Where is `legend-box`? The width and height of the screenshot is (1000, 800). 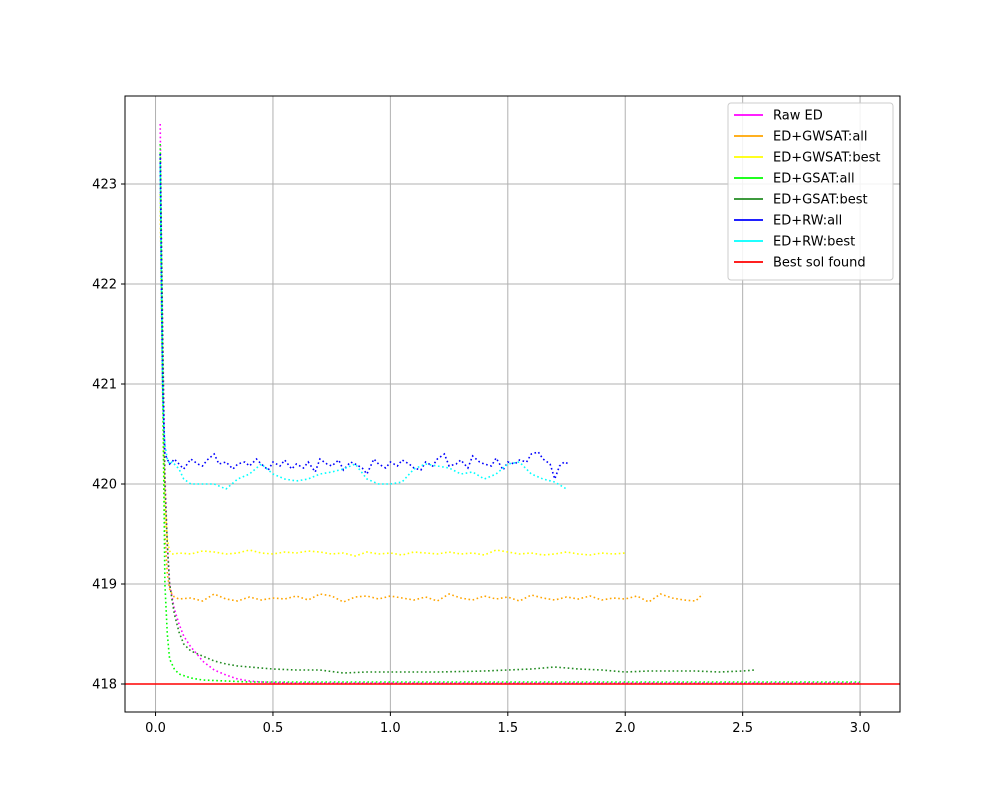 legend-box is located at coordinates (810, 191).